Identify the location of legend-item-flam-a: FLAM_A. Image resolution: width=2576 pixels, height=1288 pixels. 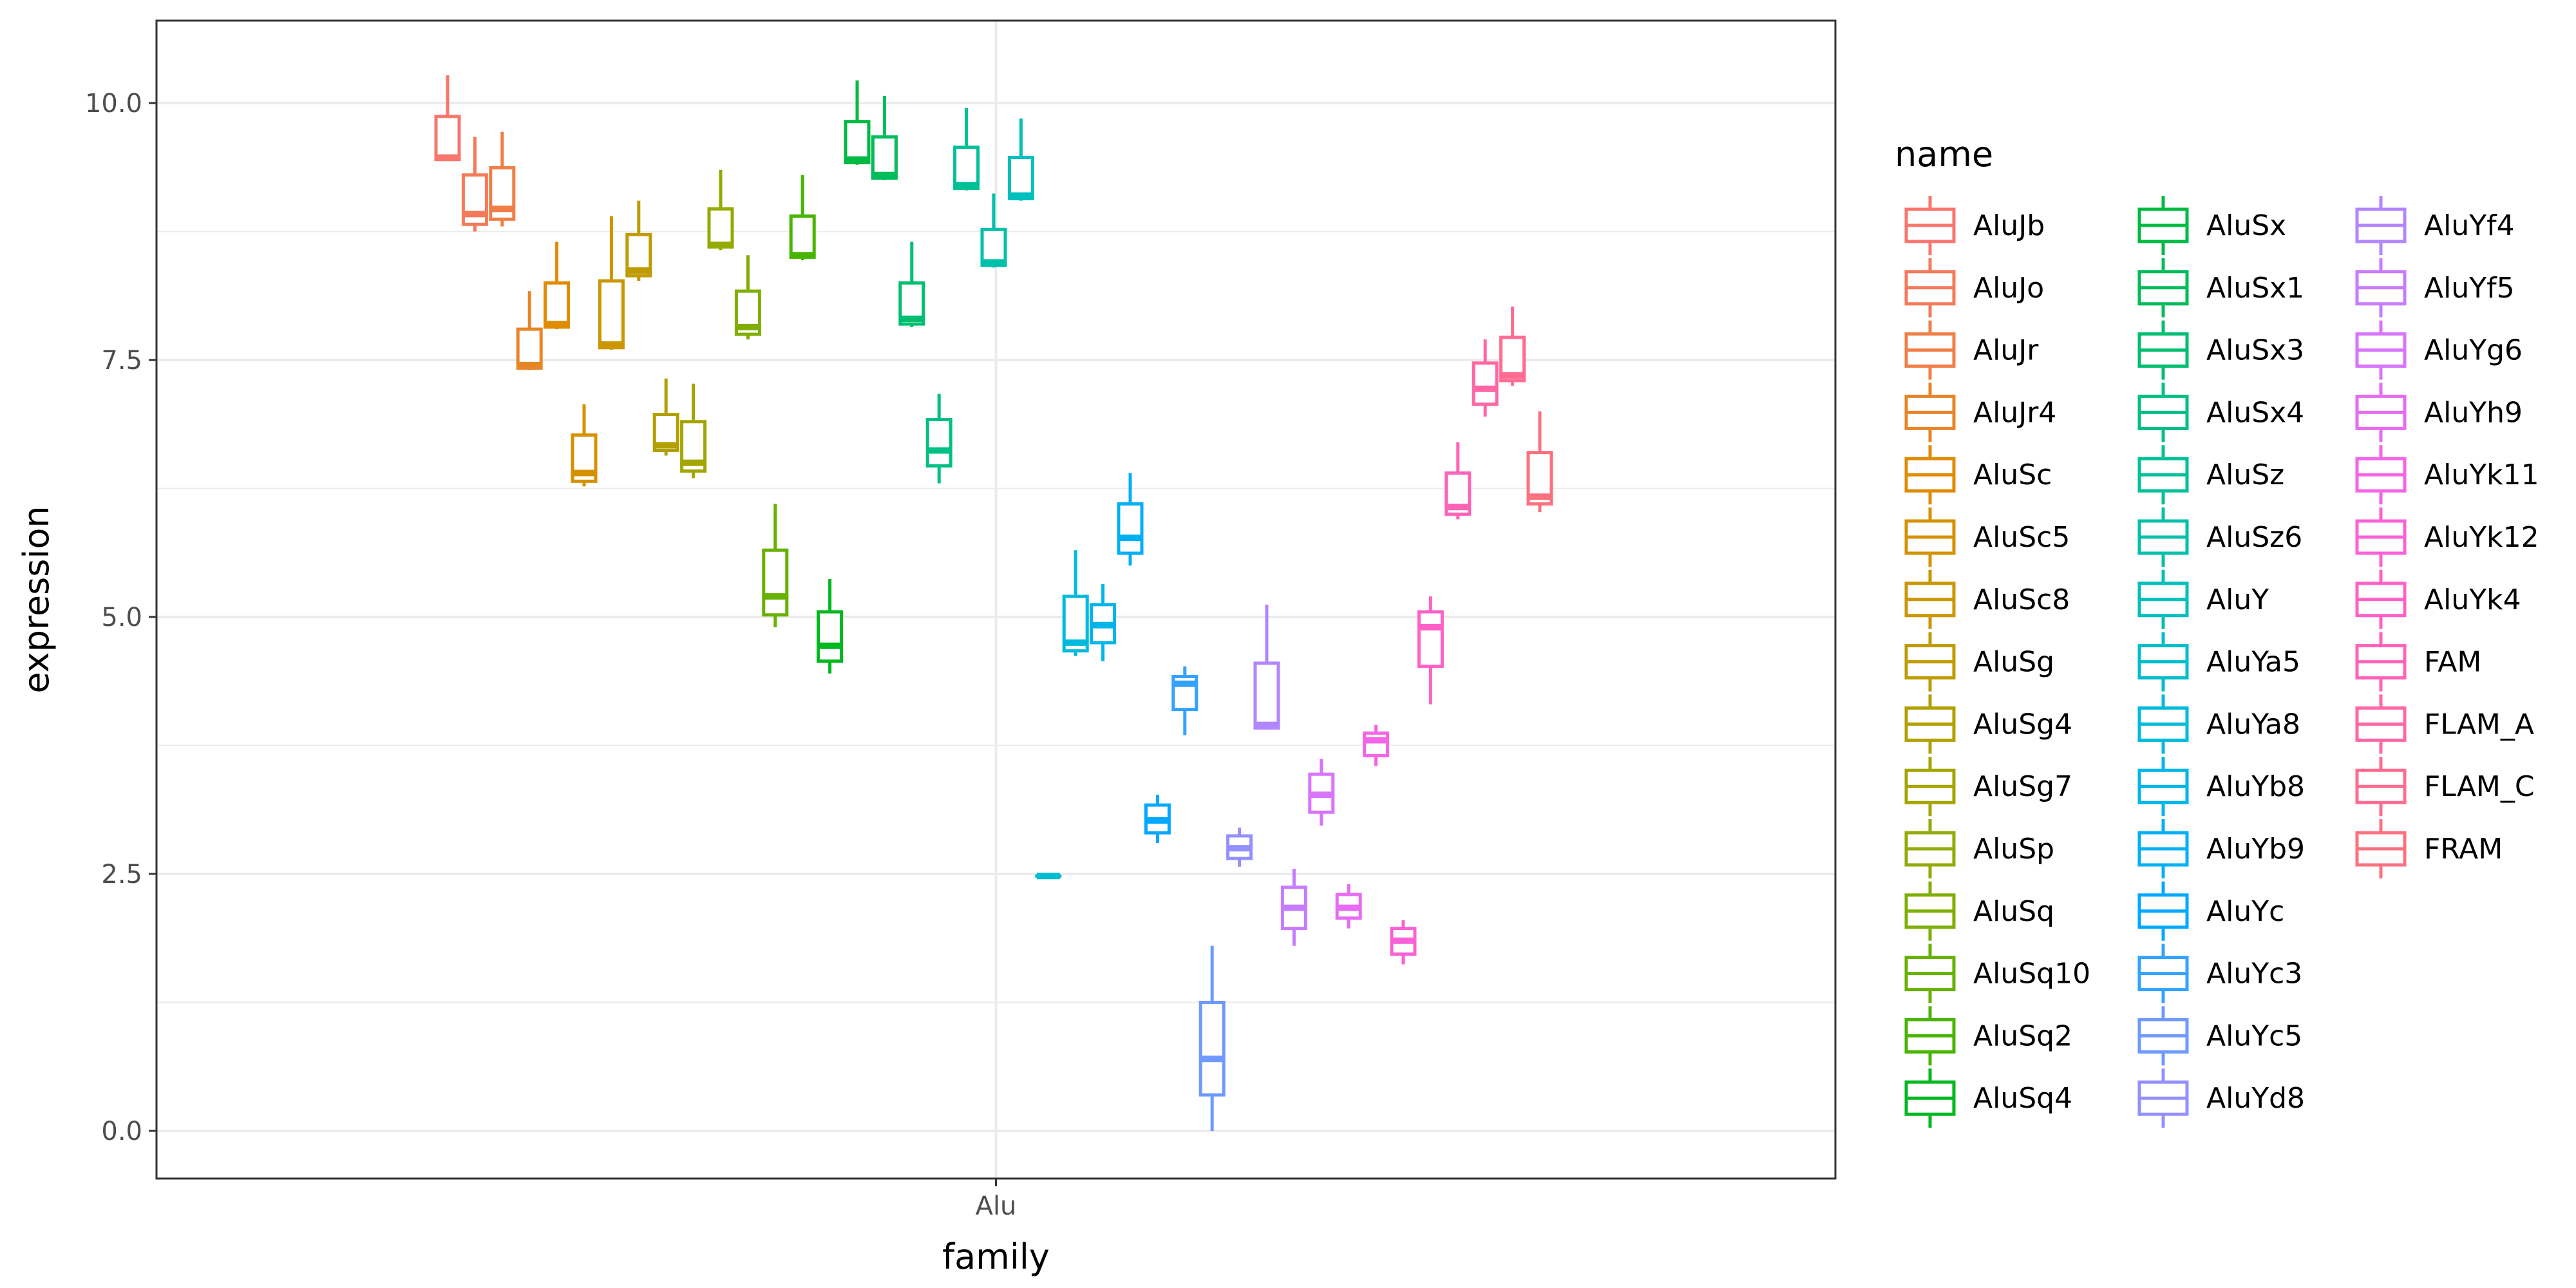
(2444, 724).